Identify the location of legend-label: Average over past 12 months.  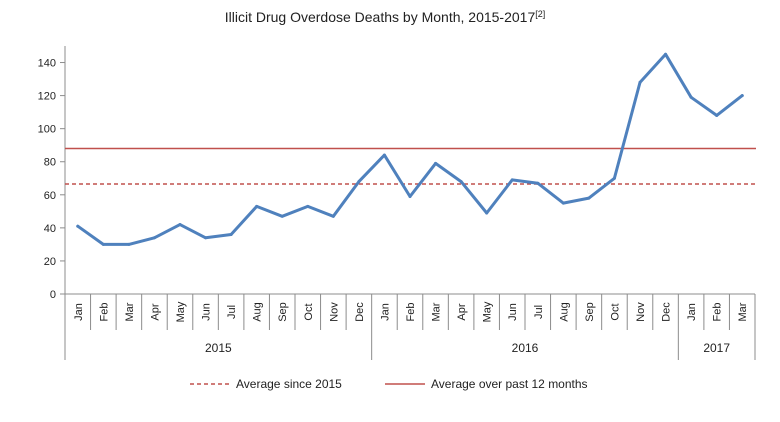
(509, 384).